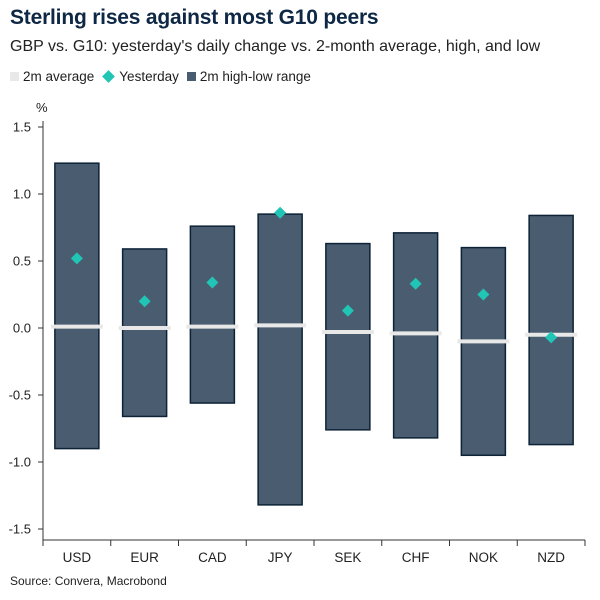  What do you see at coordinates (280, 359) in the screenshot?
I see `range-bar-jpy` at bounding box center [280, 359].